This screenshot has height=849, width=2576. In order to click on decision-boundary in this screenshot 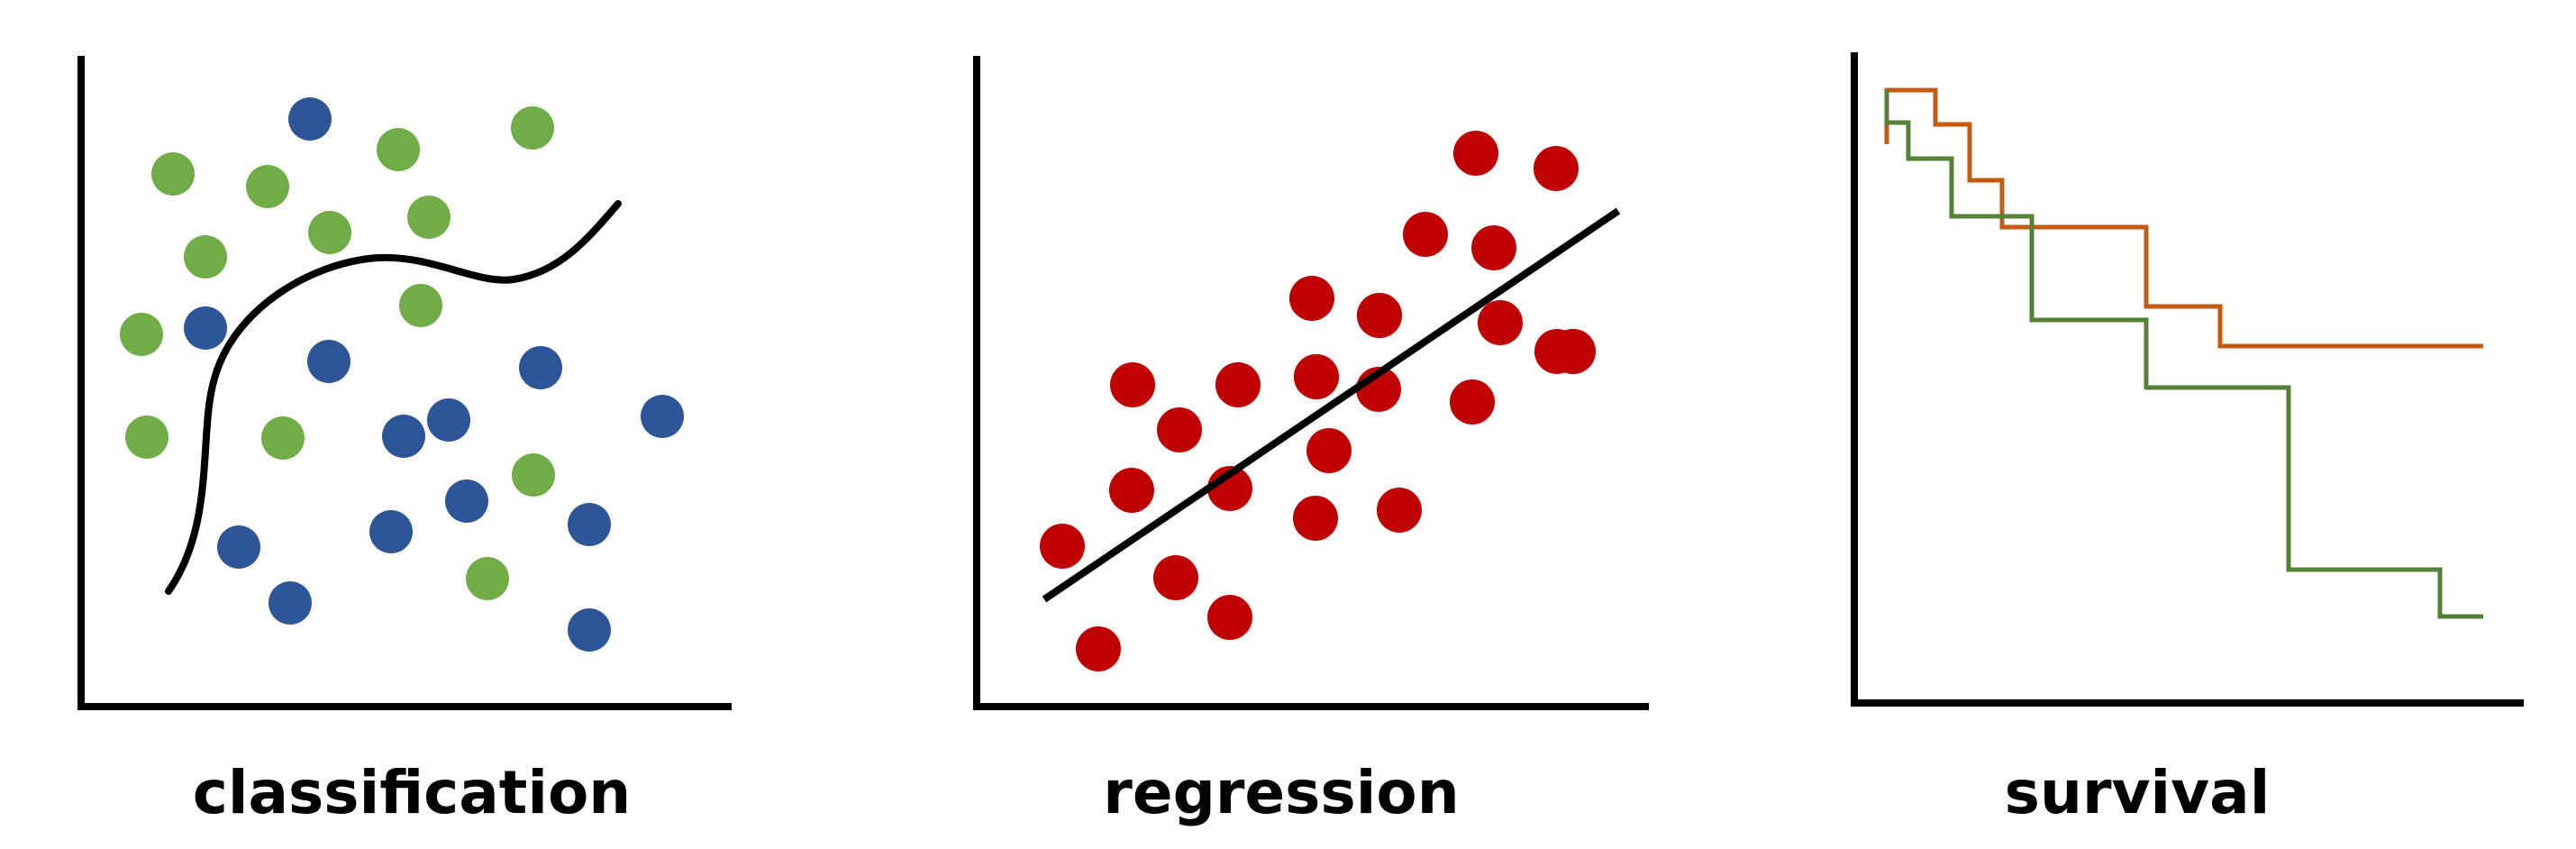, I will do `click(393, 397)`.